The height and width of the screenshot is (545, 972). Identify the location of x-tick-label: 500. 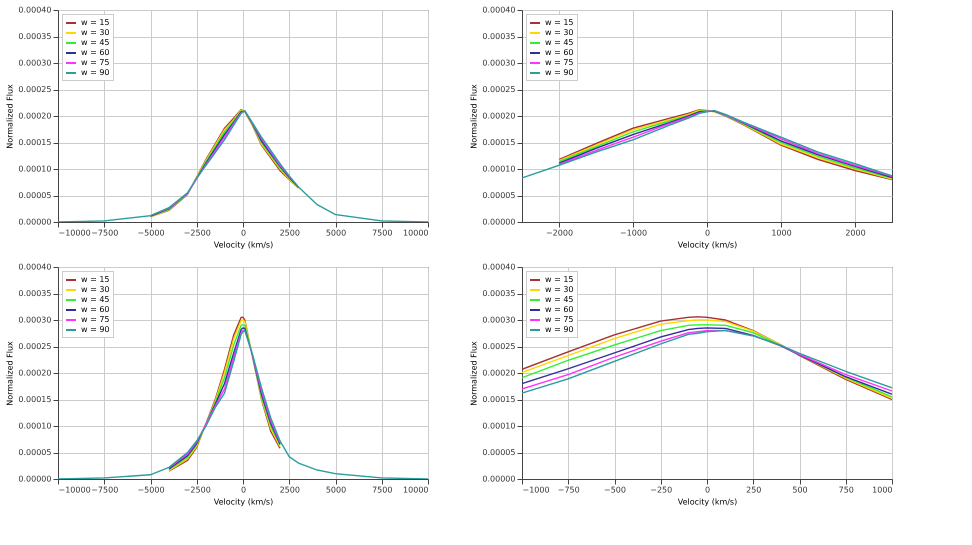
(800, 490).